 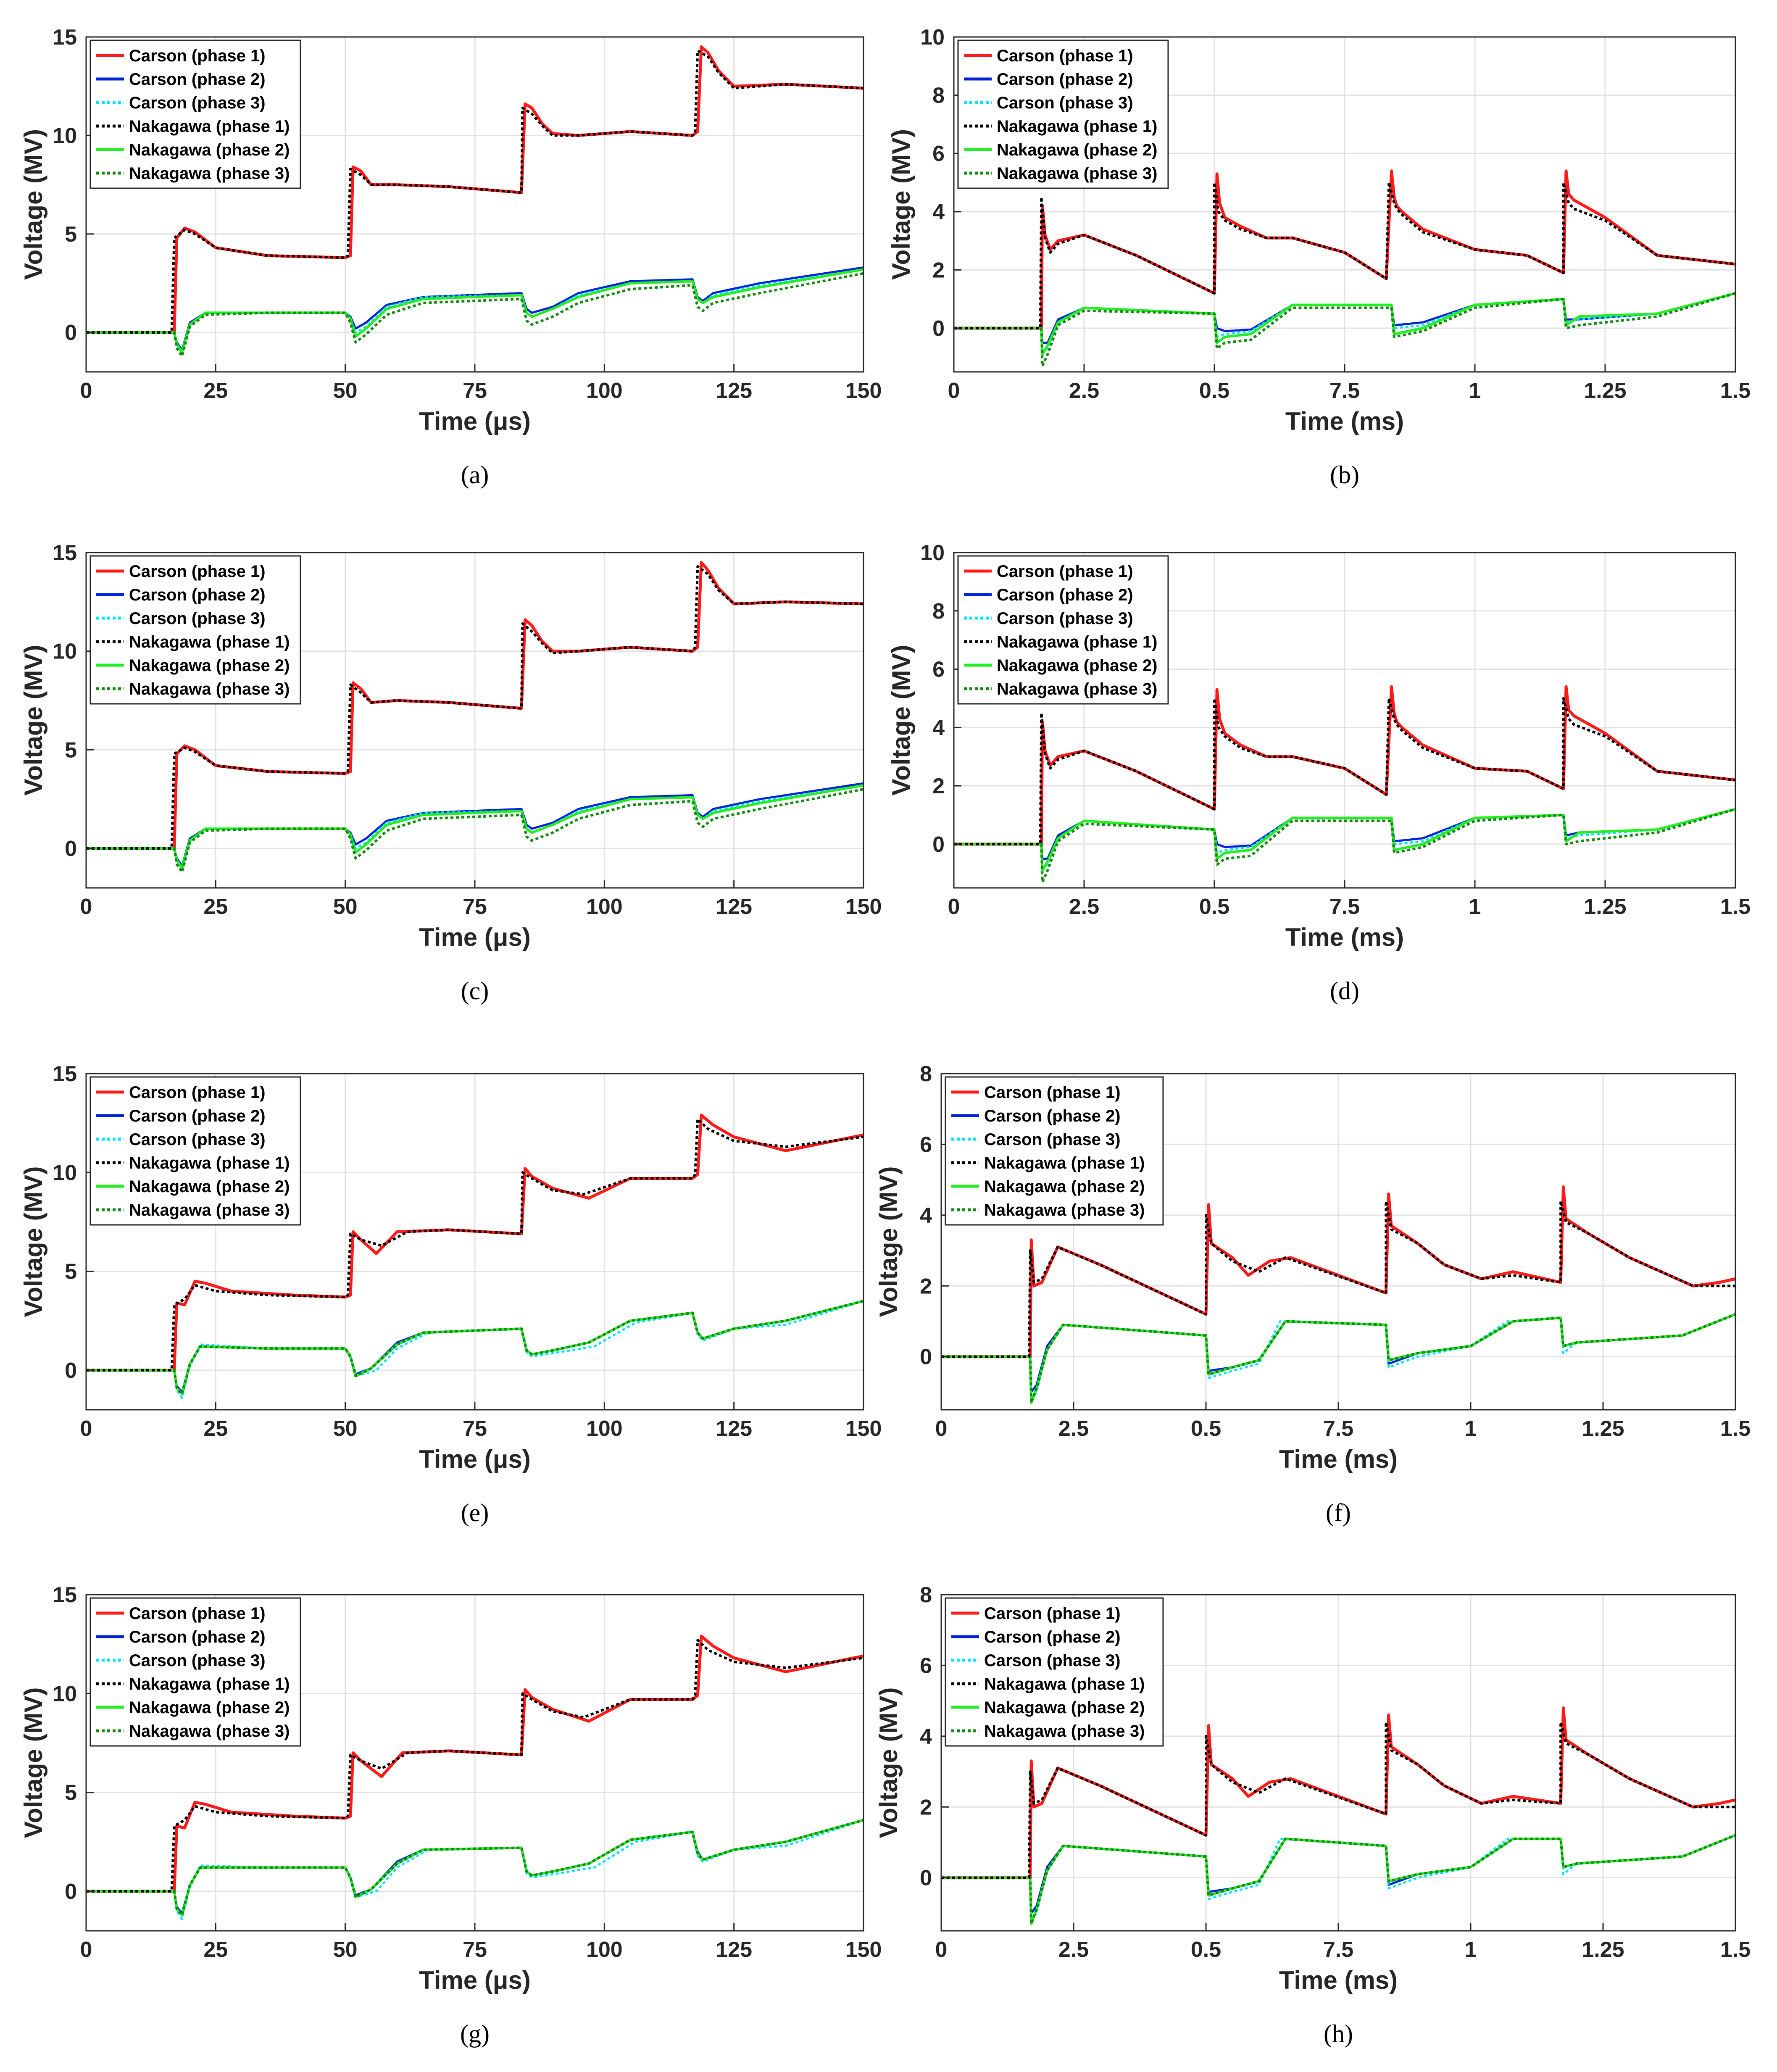 What do you see at coordinates (1338, 2034) in the screenshot?
I see `panel-caption: (h)` at bounding box center [1338, 2034].